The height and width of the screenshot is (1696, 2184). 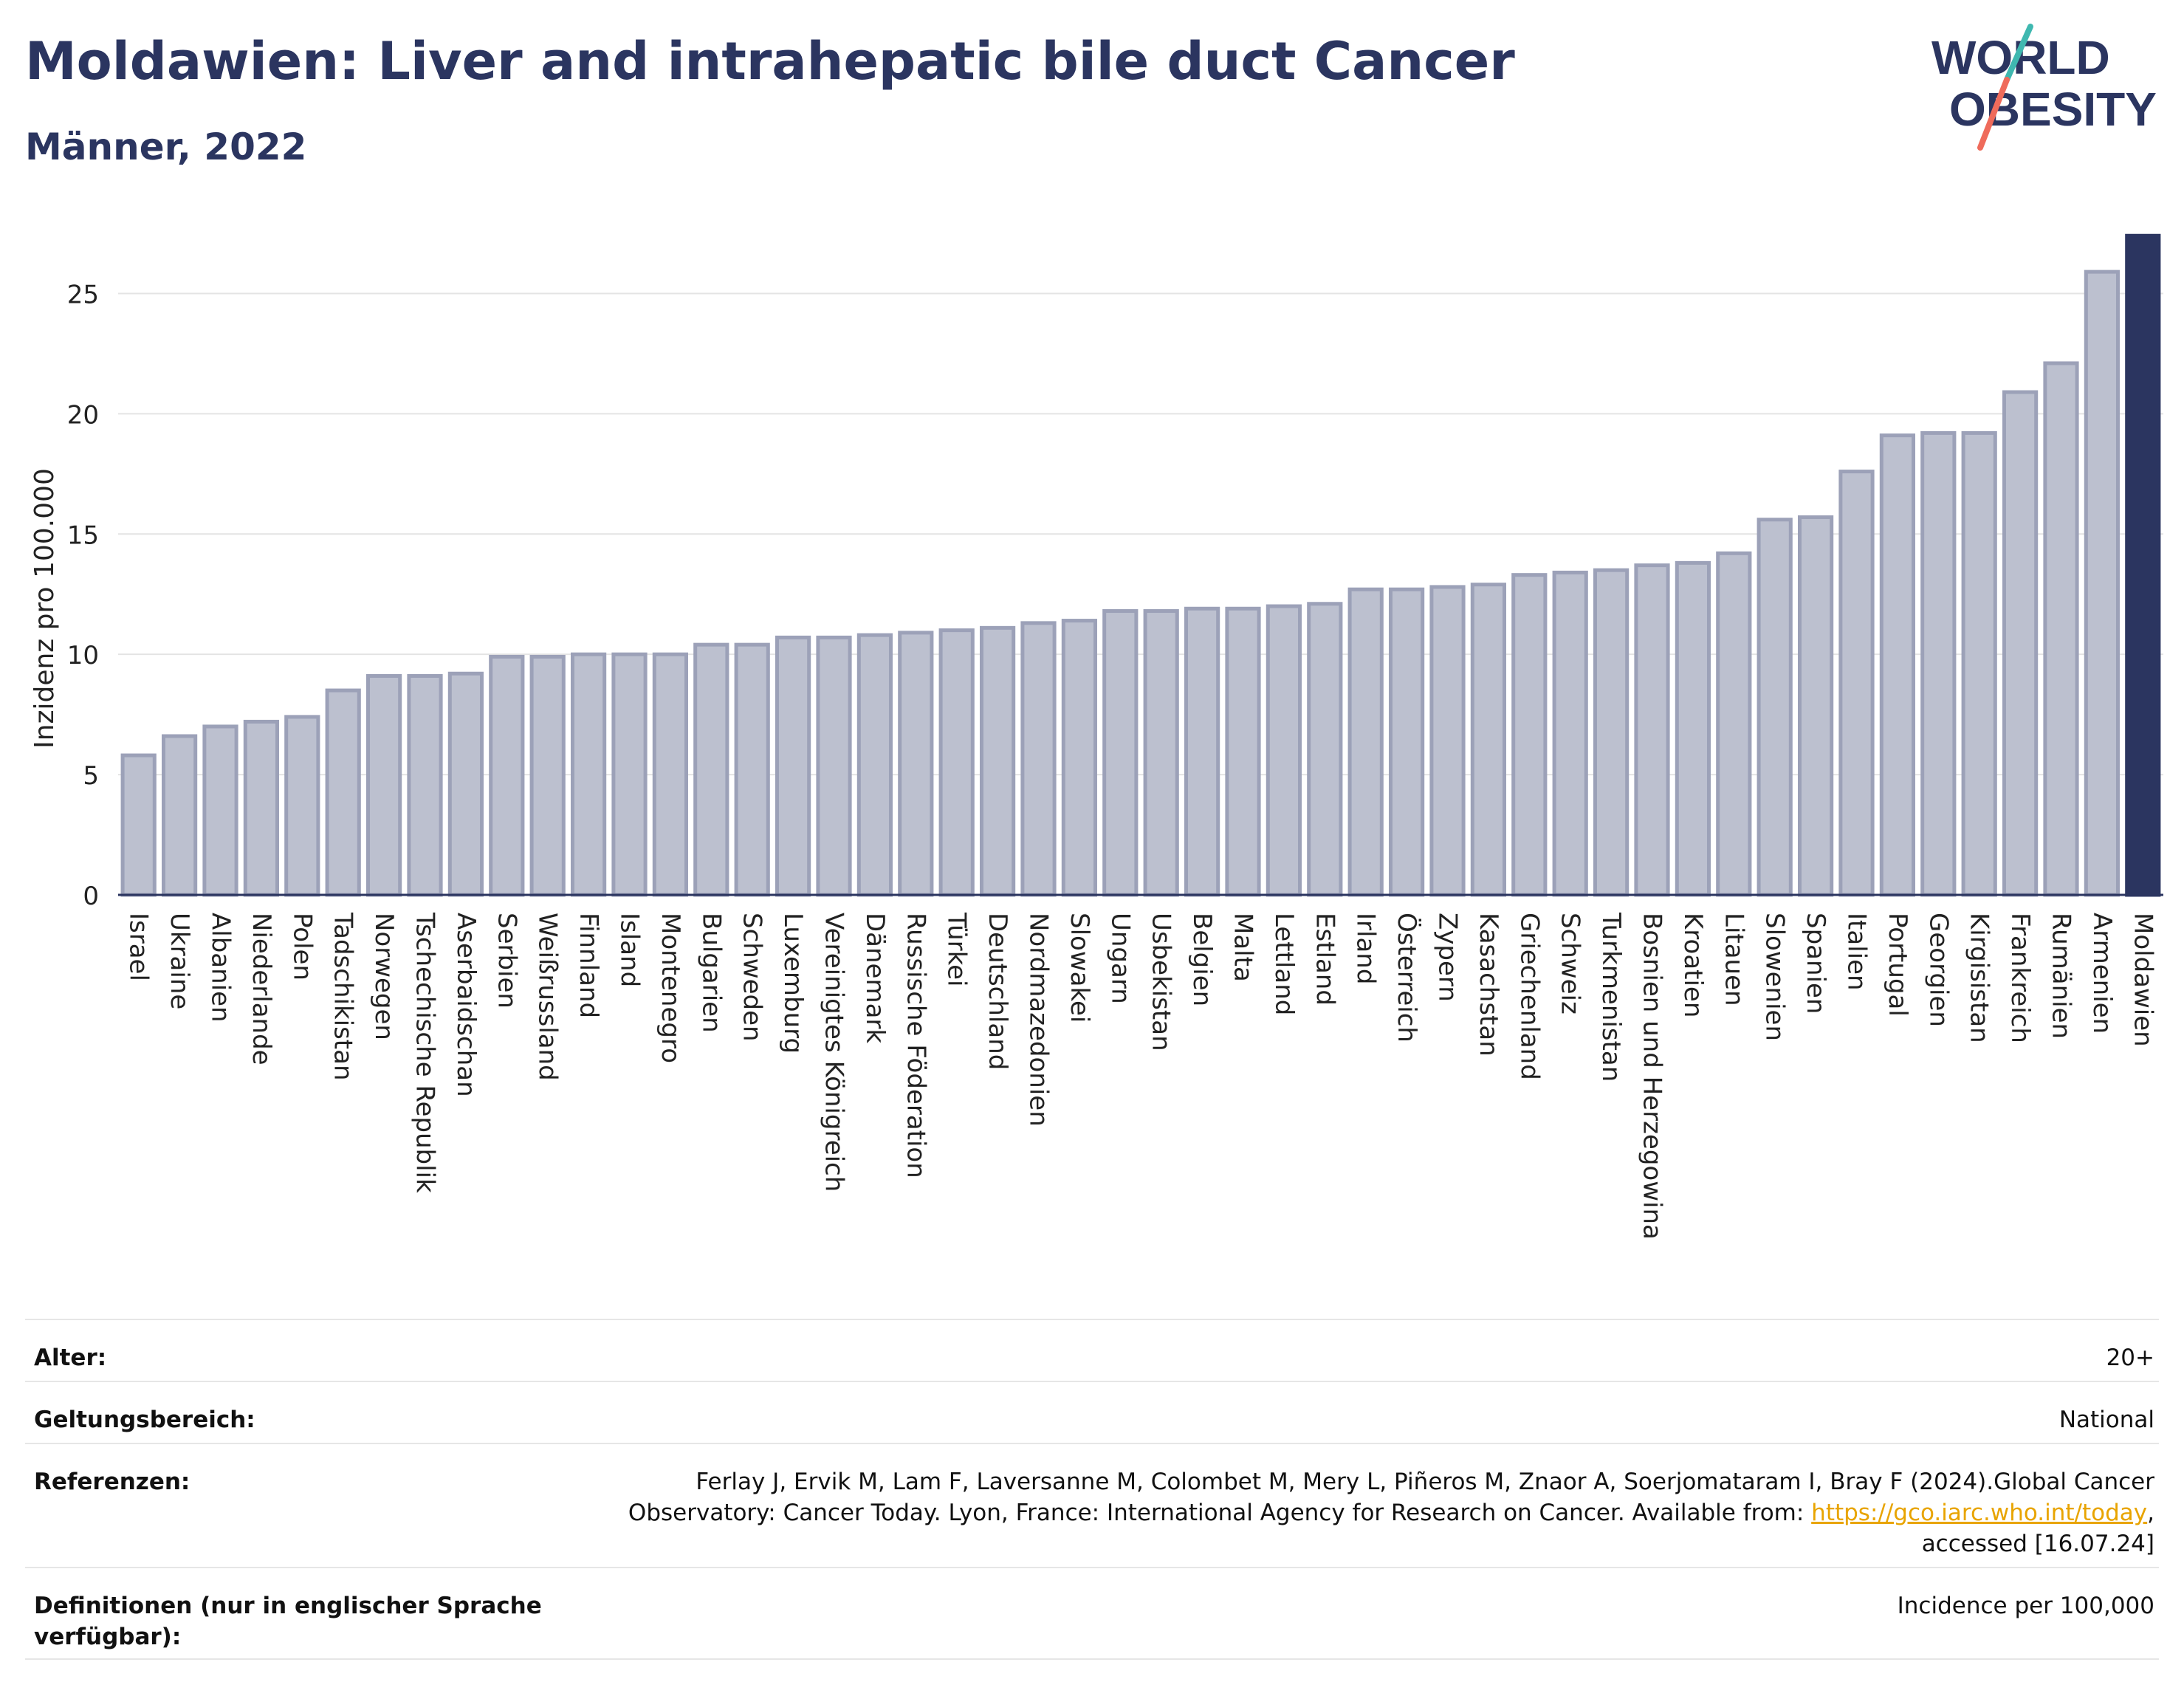 I want to click on world-obesity-logo: WORLD OBESITY, so click(x=2044, y=87).